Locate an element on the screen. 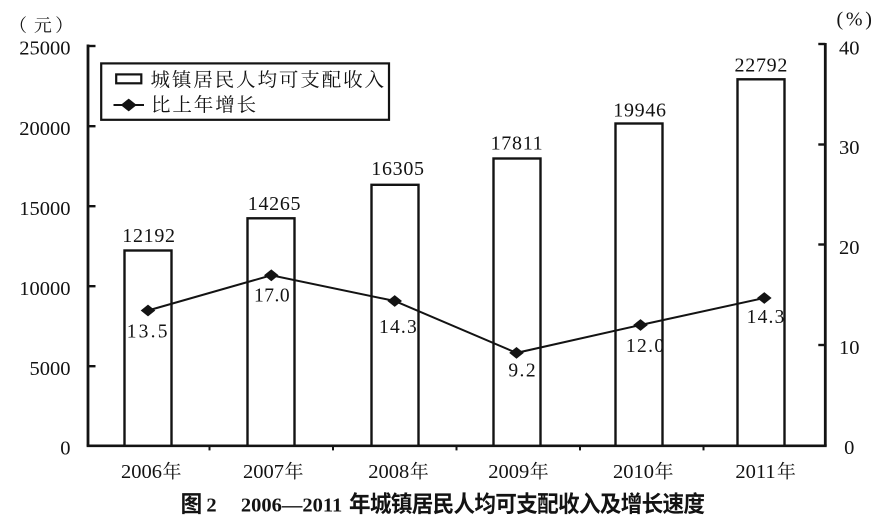 The width and height of the screenshot is (892, 519). svg-text: 14265 is located at coordinates (275, 204).